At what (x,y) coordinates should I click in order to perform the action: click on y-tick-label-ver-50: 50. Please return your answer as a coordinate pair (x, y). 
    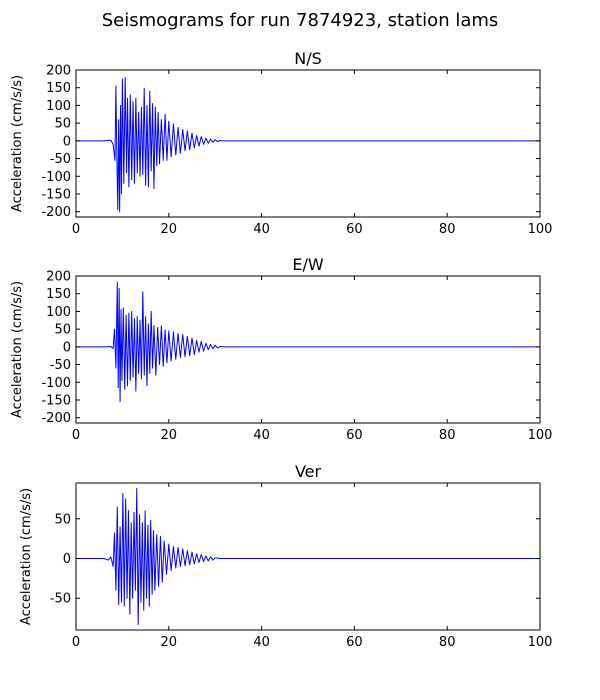
    Looking at the image, I should click on (62, 519).